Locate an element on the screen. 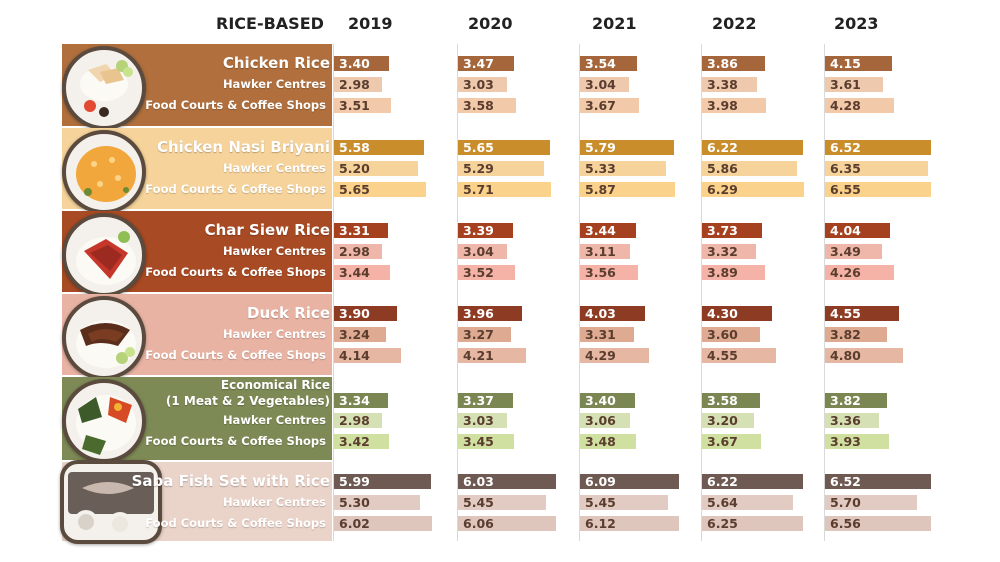  bar-value-label: 5.65 is located at coordinates (478, 147).